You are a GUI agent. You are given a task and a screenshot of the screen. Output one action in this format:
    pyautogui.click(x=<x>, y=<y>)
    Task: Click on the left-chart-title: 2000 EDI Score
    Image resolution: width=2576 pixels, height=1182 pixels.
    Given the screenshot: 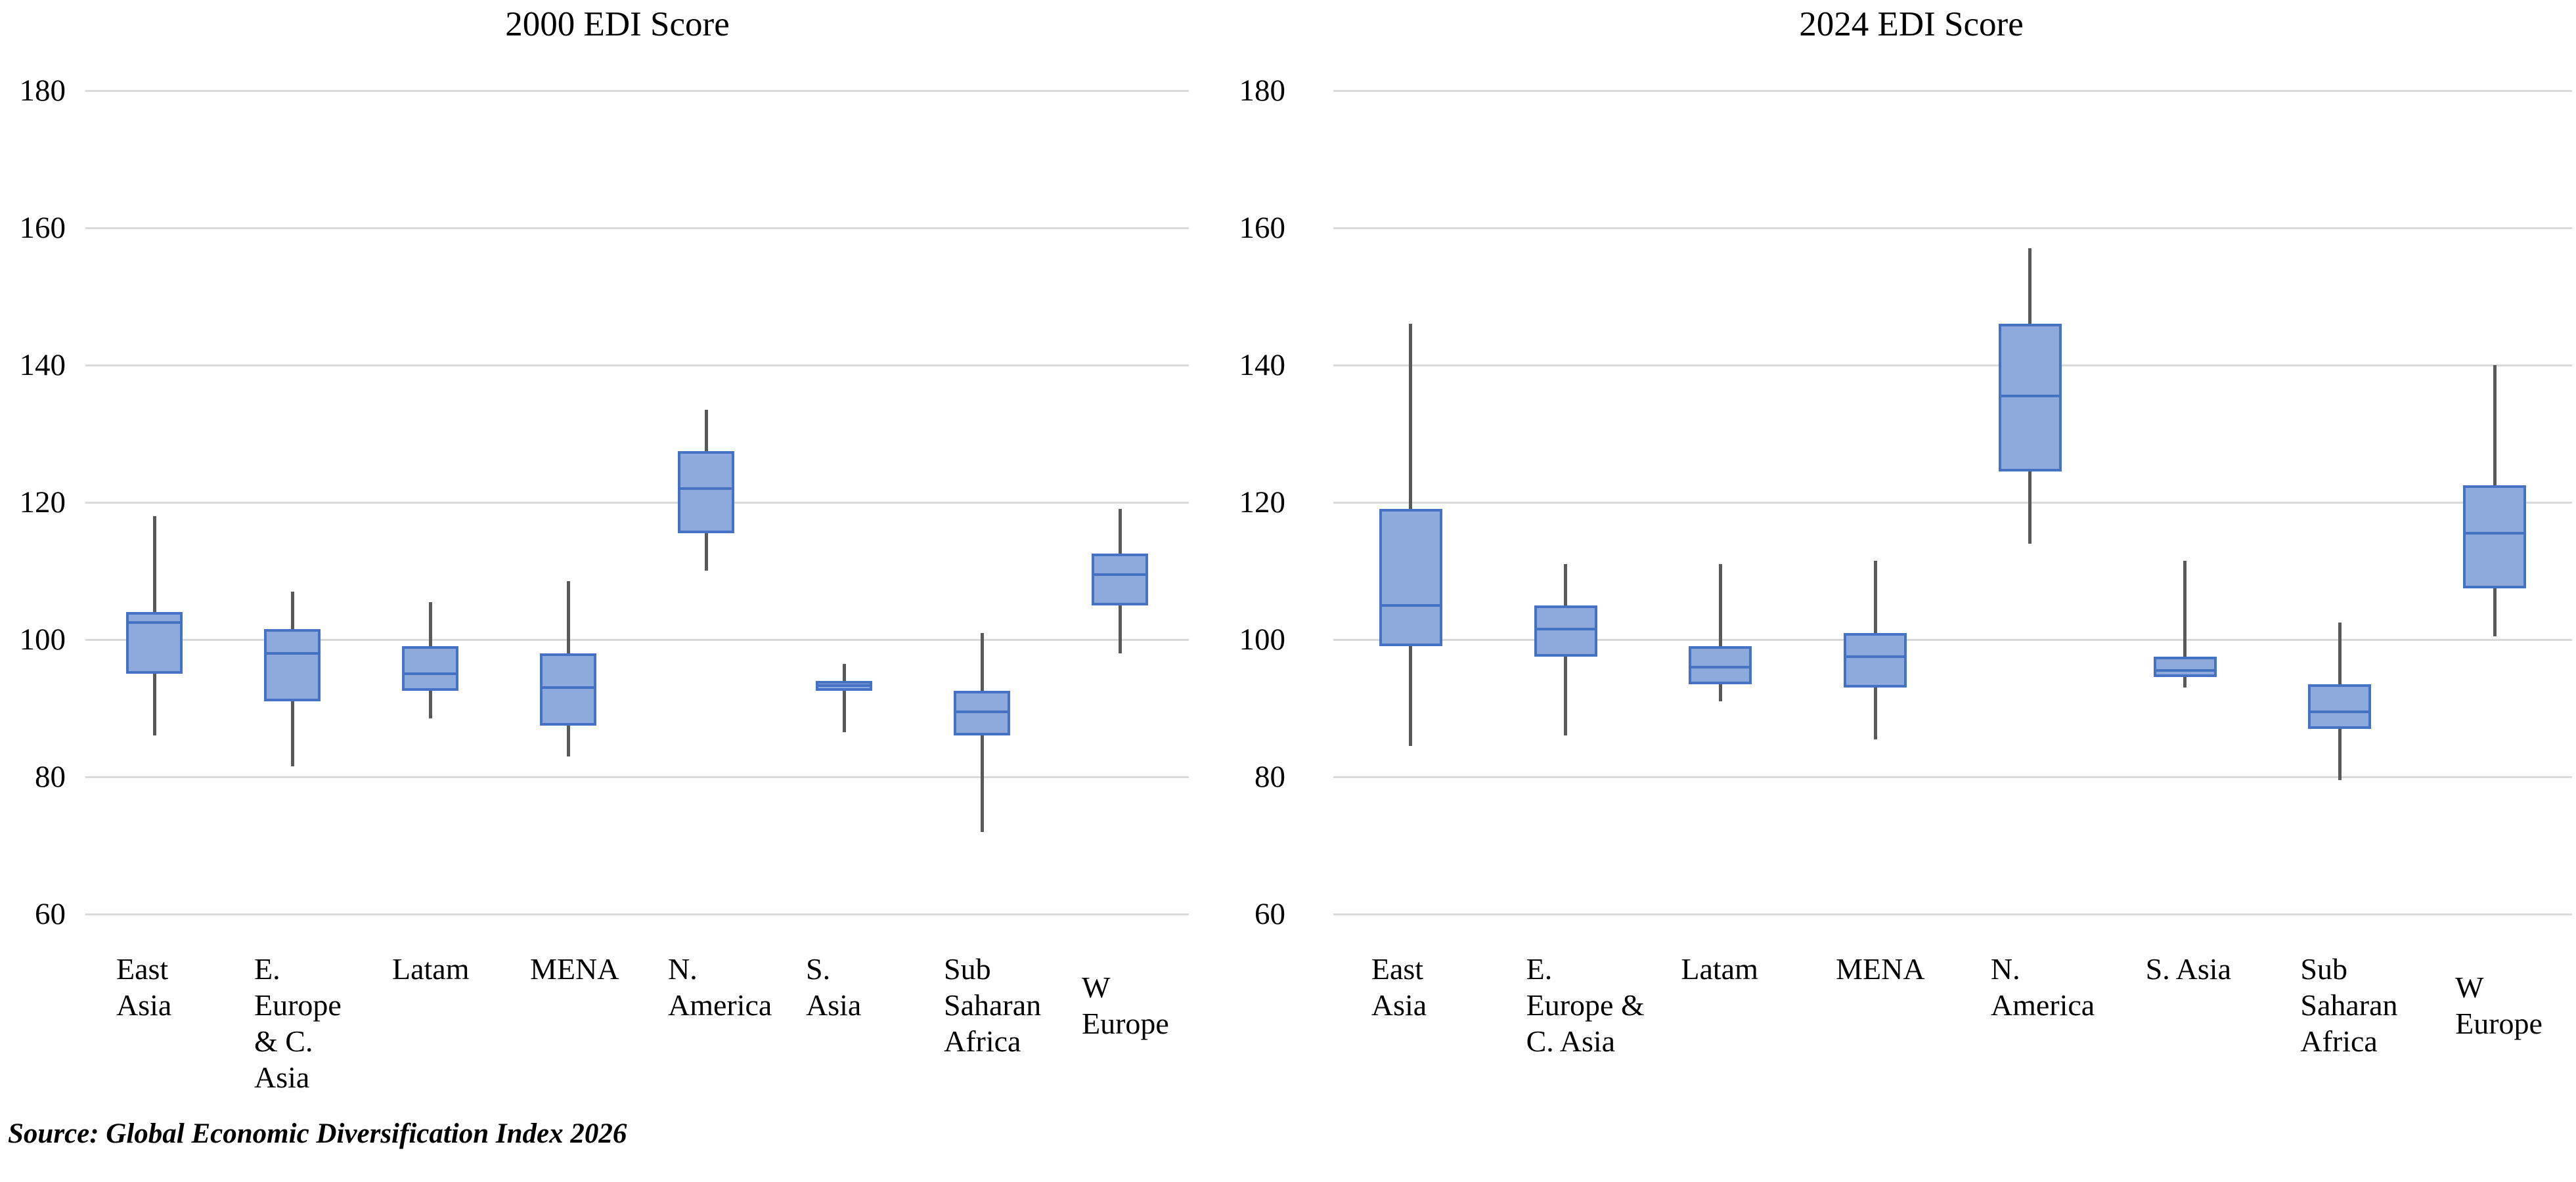 What is the action you would take?
    pyautogui.click(x=617, y=24)
    